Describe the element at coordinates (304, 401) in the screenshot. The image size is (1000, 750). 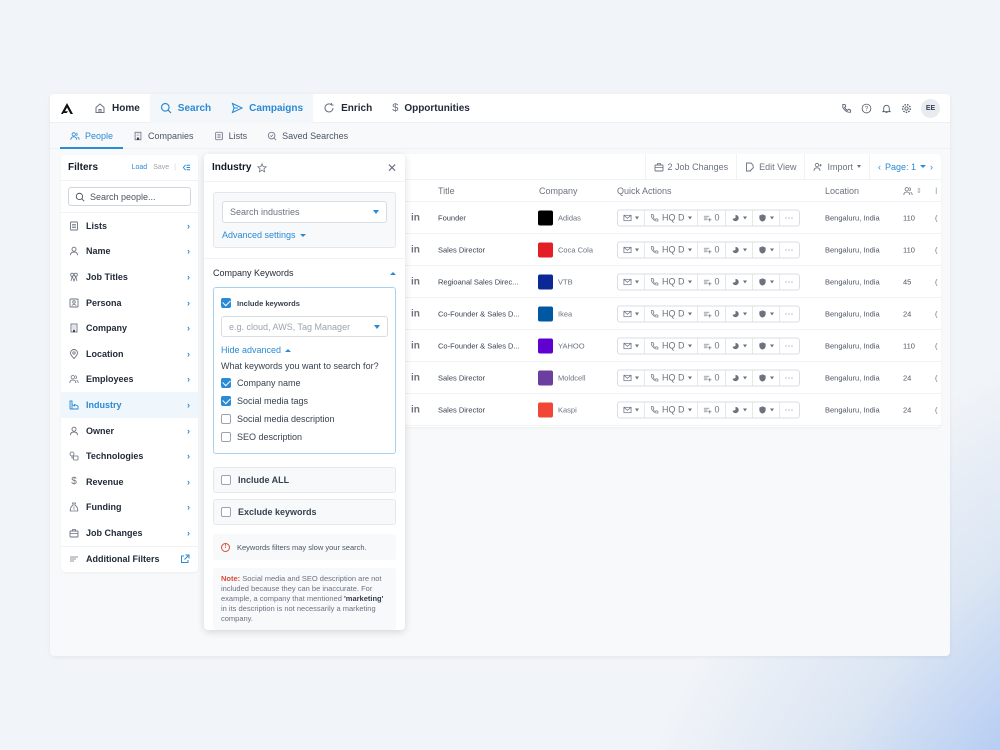
I see `option-social-media-tags: Social media tags` at that location.